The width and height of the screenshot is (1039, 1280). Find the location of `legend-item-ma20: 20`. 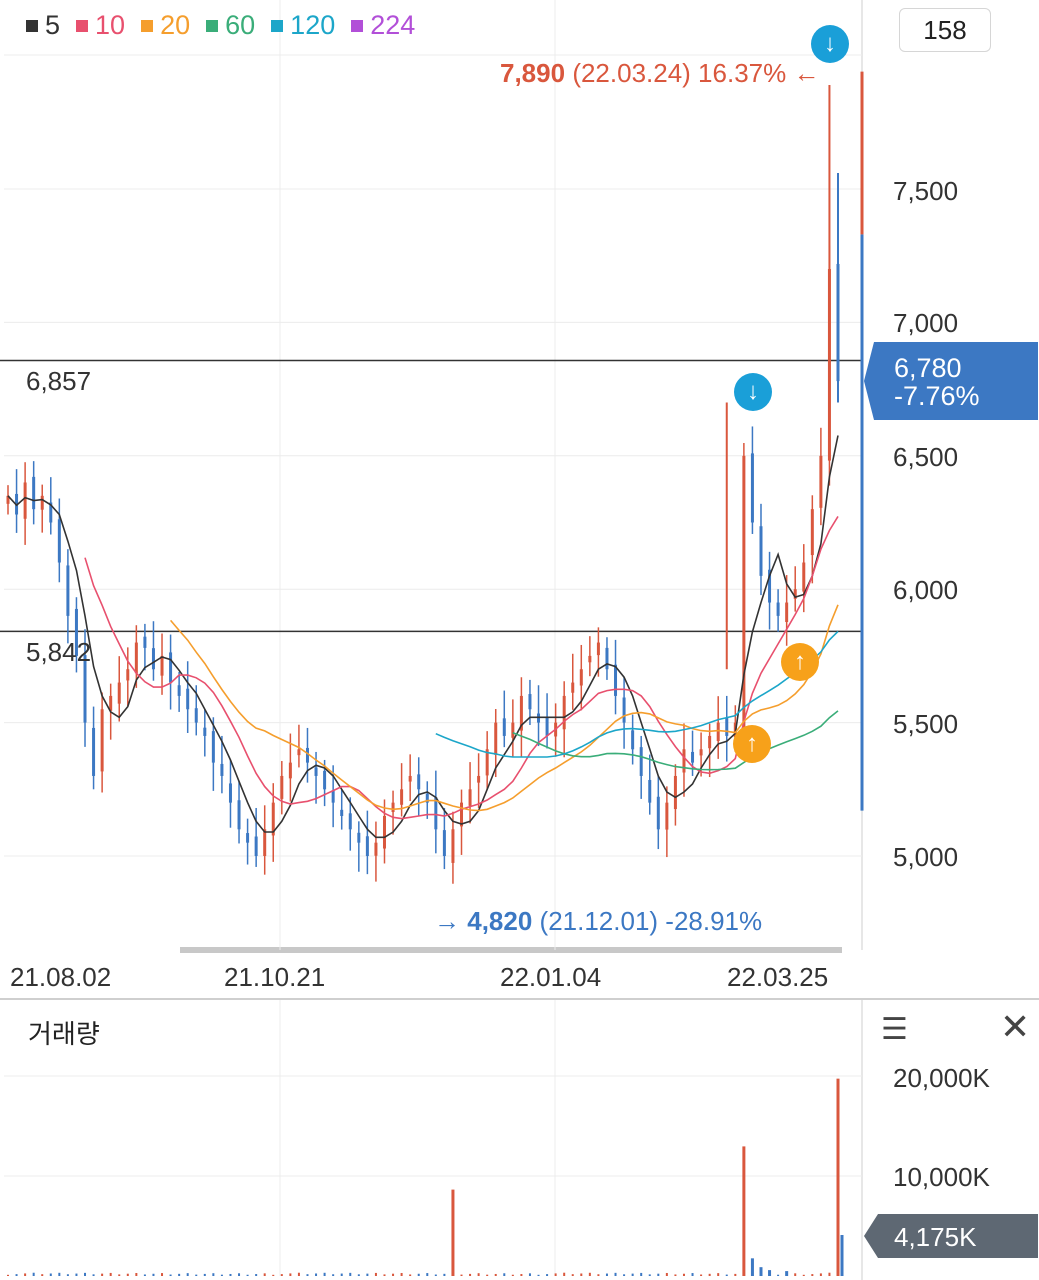

legend-item-ma20: 20 is located at coordinates (165, 25).